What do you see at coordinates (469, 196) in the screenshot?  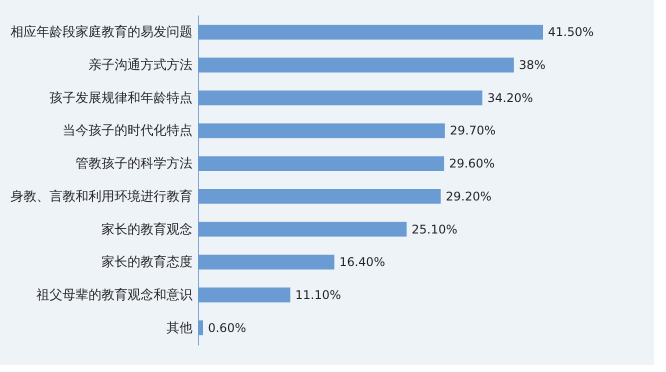 I see `data-label: 29.20%` at bounding box center [469, 196].